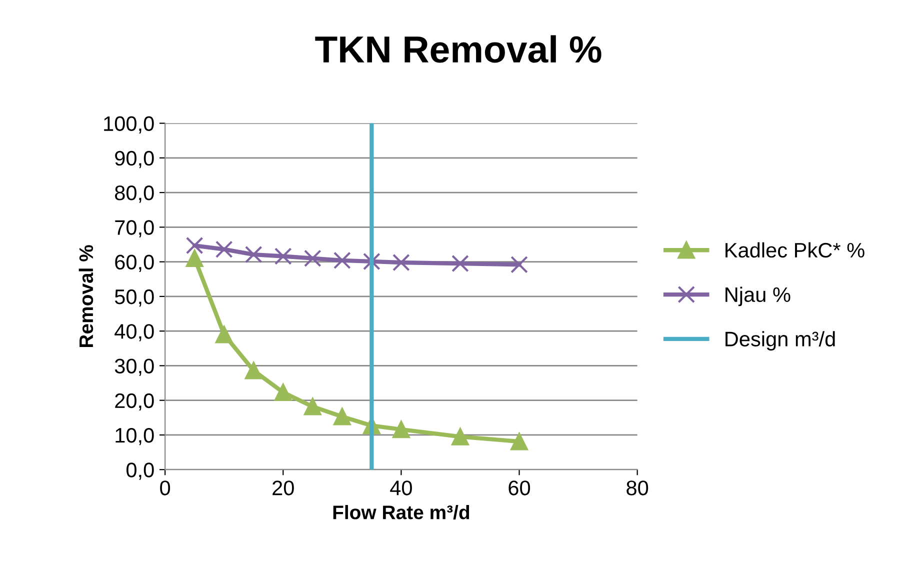  I want to click on x-tick-label: 80, so click(637, 488).